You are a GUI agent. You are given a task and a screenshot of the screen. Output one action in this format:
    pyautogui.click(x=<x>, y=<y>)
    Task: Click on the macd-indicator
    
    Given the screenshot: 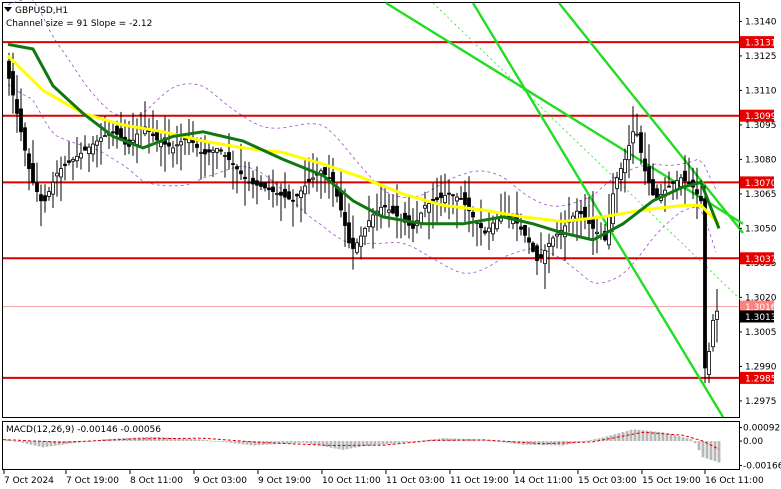 What is the action you would take?
    pyautogui.click(x=361, y=446)
    